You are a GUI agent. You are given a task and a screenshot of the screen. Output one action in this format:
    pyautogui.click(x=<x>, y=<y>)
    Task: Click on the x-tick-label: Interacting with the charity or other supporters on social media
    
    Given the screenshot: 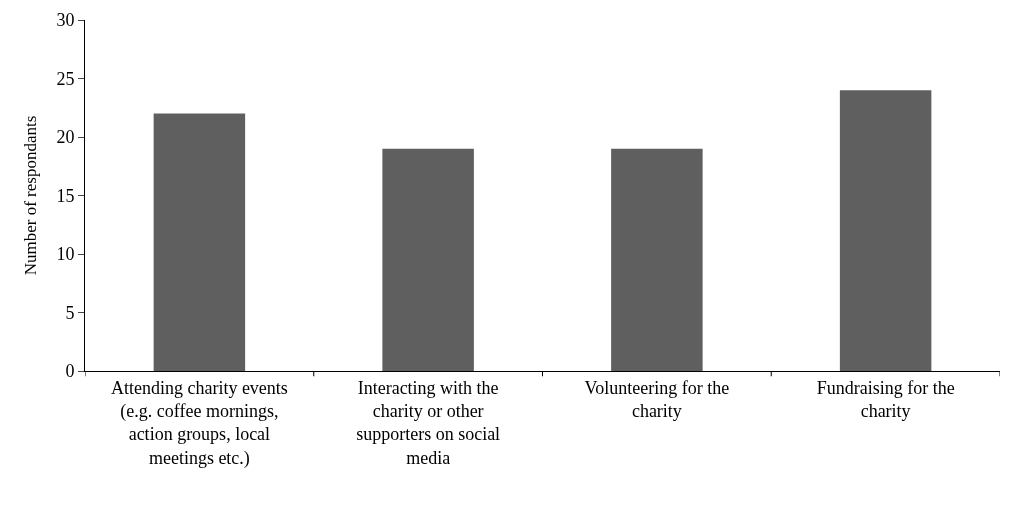 What is the action you would take?
    pyautogui.click(x=428, y=422)
    